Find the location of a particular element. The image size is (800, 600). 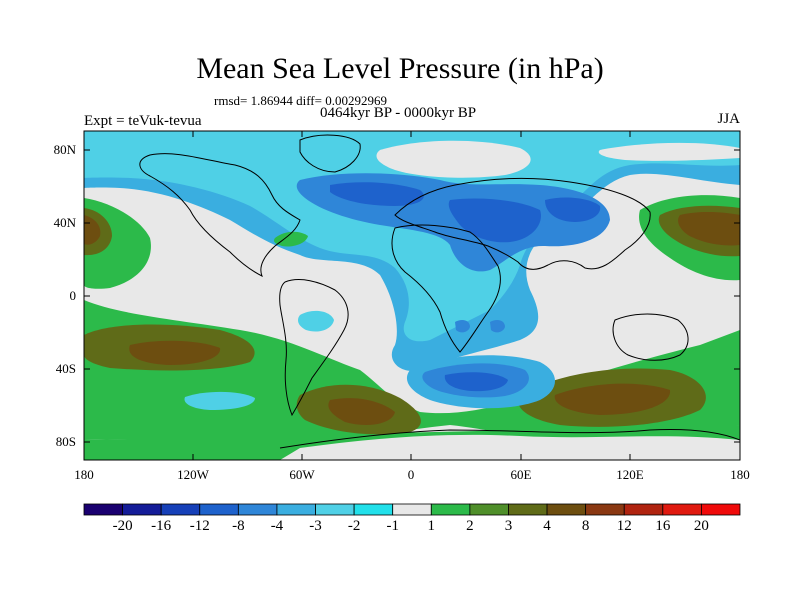

period-line: 0464kyr BP - 0000kyr BP is located at coordinates (398, 113).